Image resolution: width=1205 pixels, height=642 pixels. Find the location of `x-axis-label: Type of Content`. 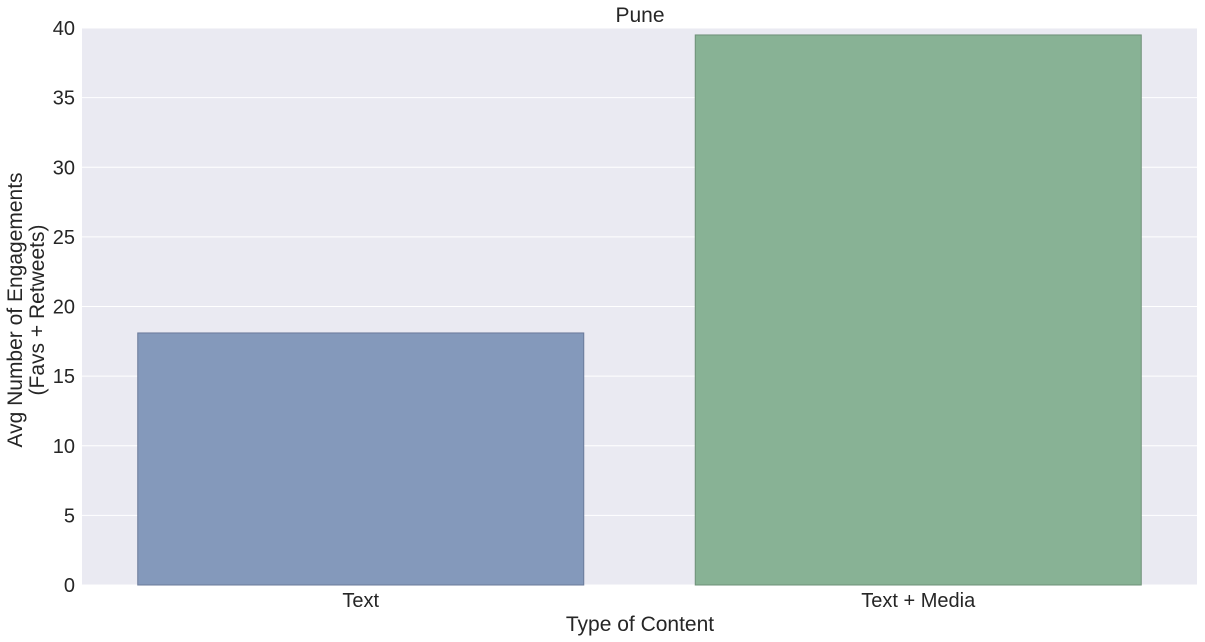

x-axis-label: Type of Content is located at coordinates (640, 624).